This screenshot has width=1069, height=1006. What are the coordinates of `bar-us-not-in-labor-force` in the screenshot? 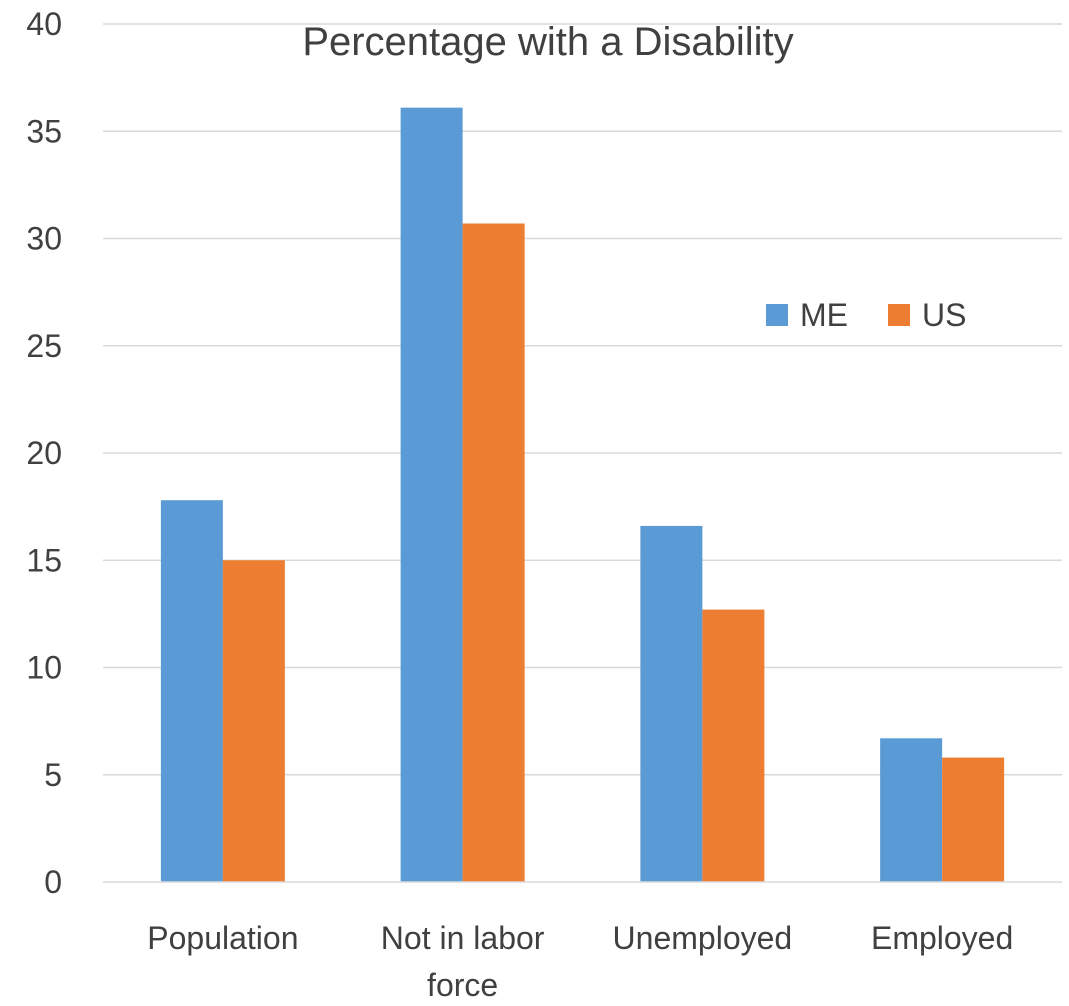 It's located at (493, 553).